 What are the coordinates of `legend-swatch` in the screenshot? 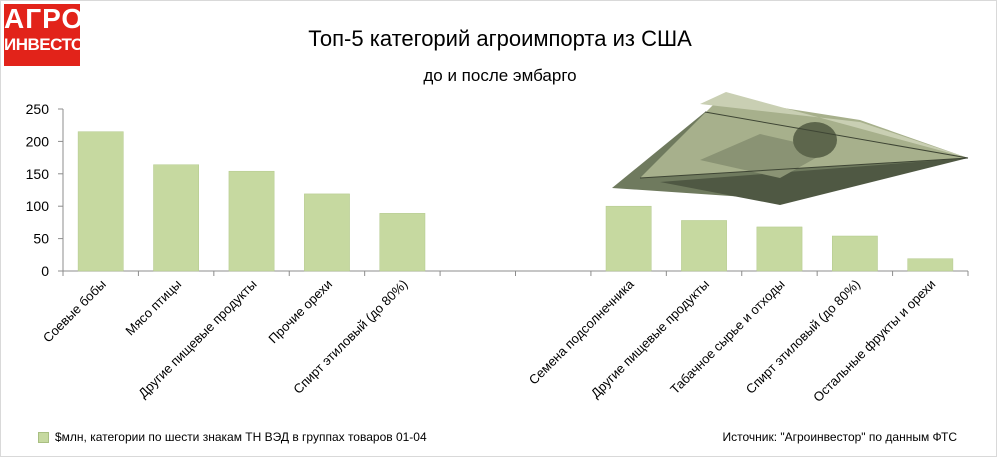 It's located at (43, 437).